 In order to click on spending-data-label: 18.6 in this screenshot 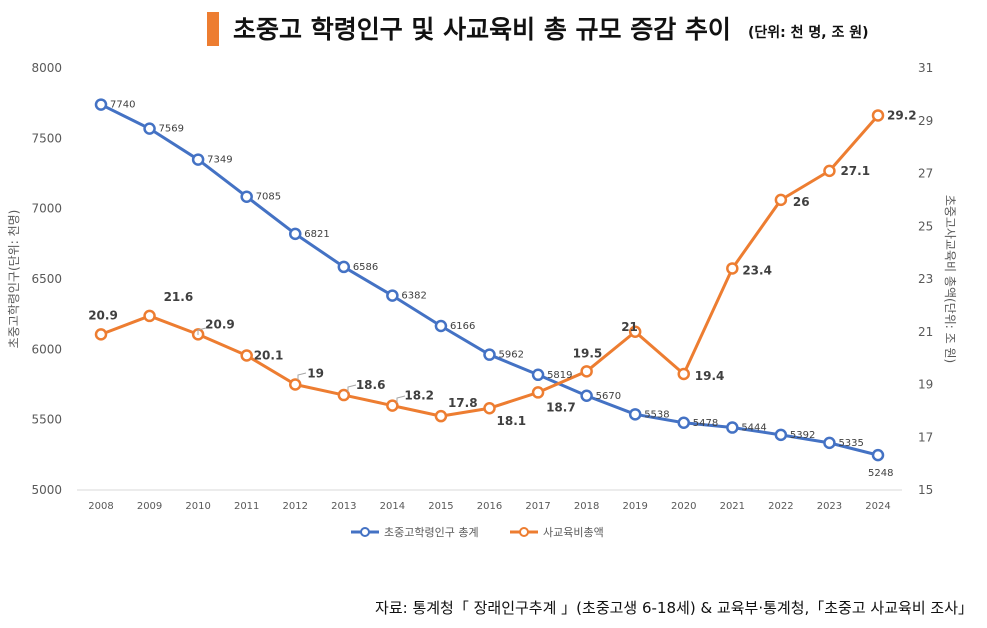, I will do `click(371, 385)`.